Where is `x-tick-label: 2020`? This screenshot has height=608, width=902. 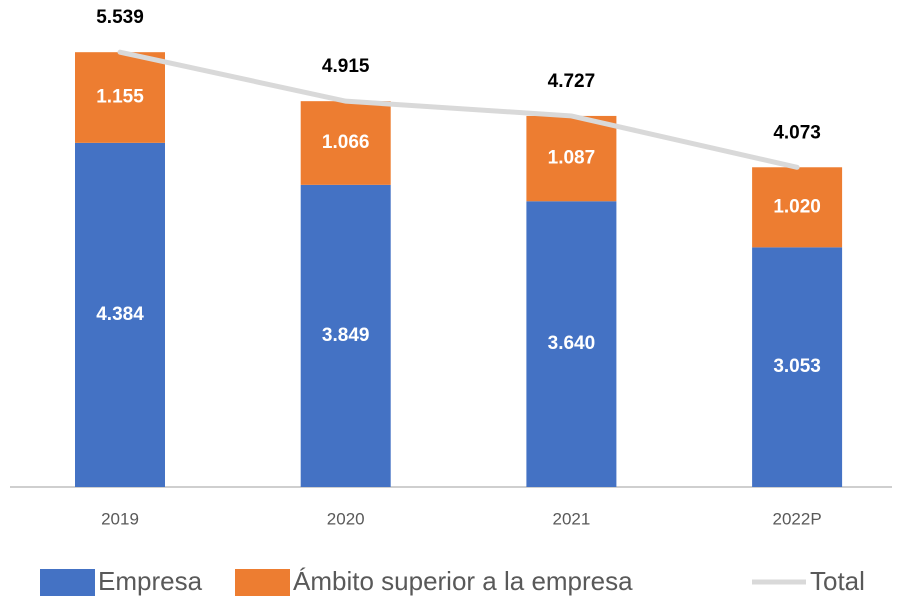
x-tick-label: 2020 is located at coordinates (346, 518).